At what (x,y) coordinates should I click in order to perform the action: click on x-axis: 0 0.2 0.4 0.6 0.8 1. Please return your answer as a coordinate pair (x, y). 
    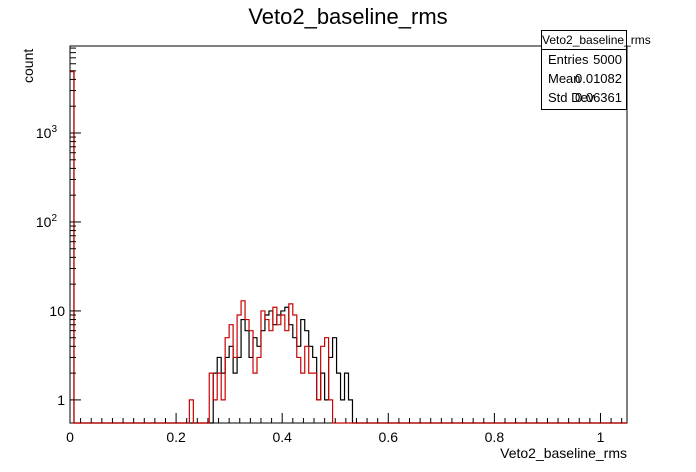
    Looking at the image, I should click on (344, 429).